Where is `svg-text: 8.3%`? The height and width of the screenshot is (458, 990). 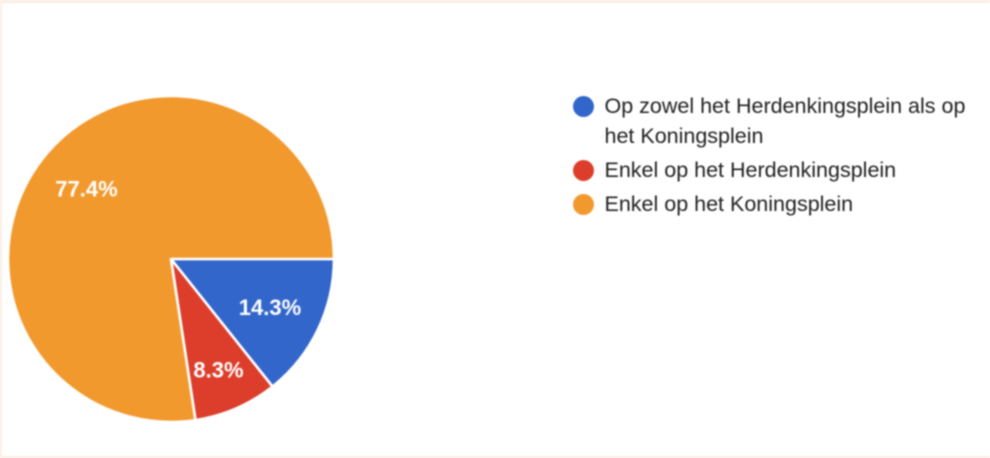
svg-text: 8.3% is located at coordinates (218, 370).